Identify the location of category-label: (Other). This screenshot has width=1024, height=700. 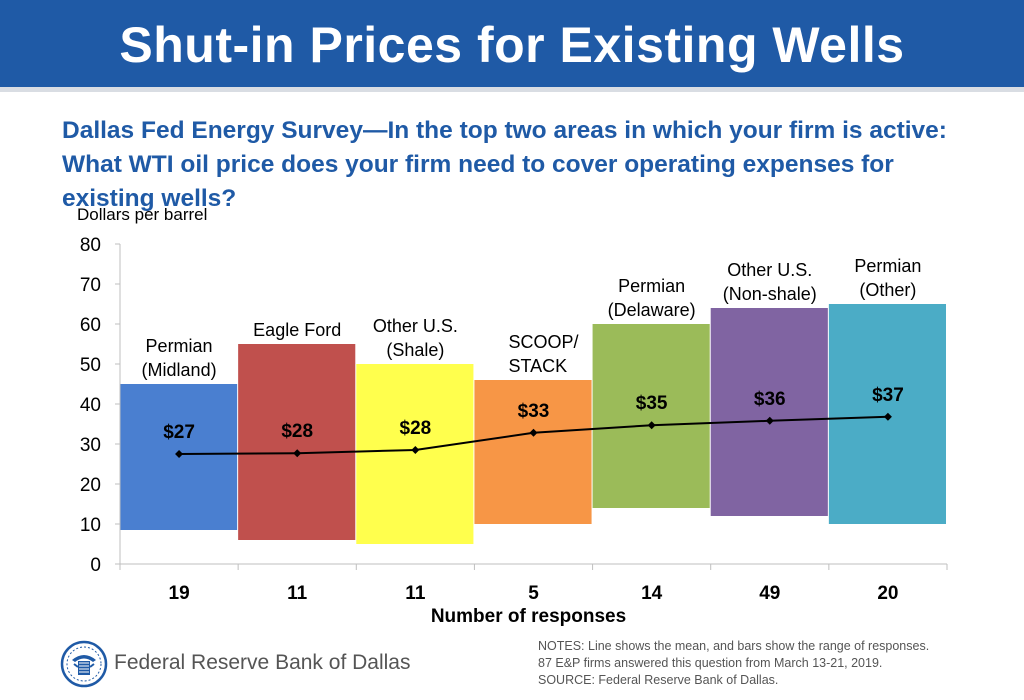
(887, 290).